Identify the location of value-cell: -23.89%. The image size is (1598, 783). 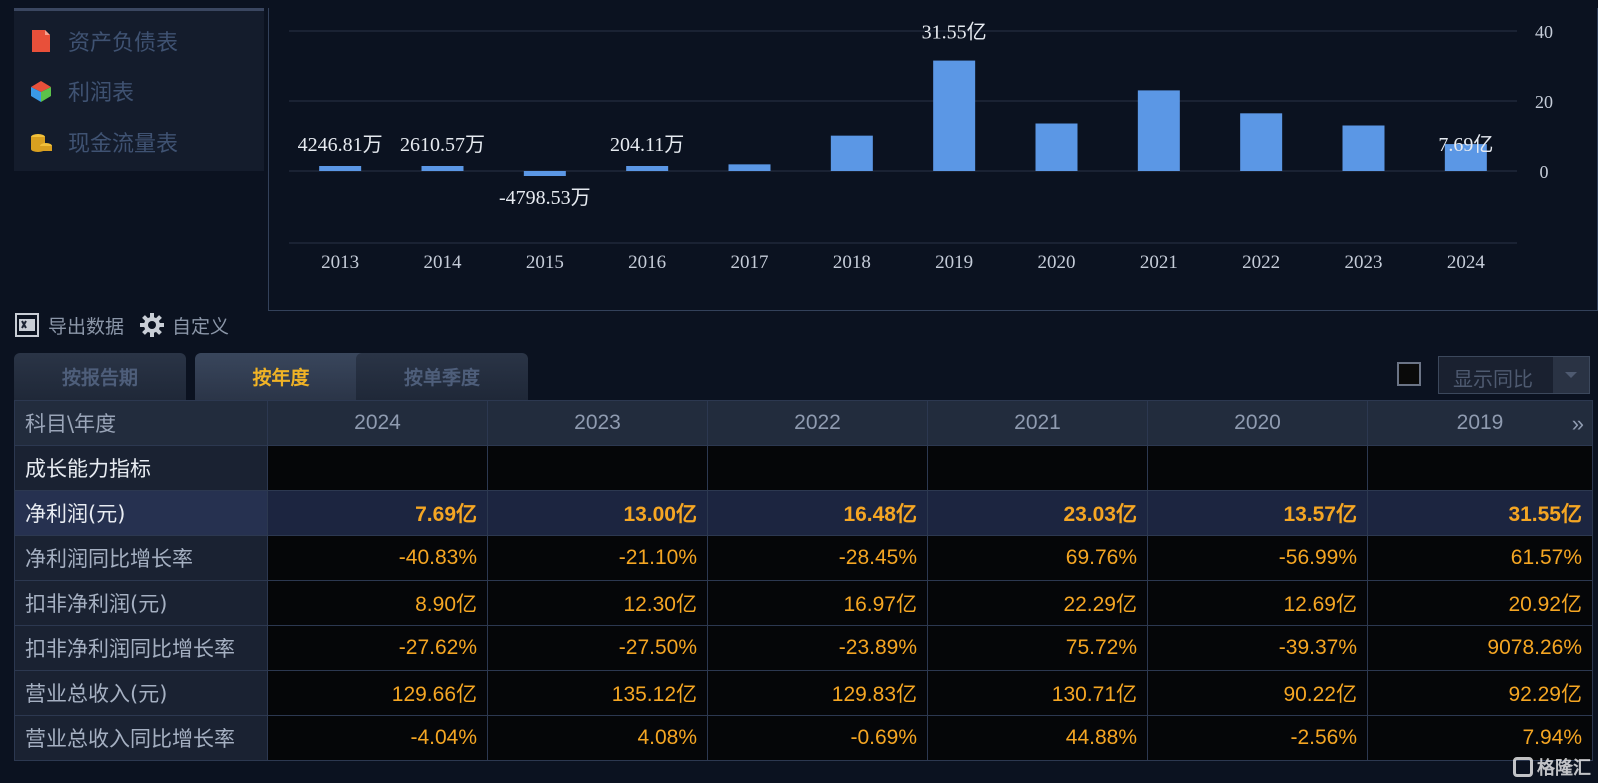
(817, 648).